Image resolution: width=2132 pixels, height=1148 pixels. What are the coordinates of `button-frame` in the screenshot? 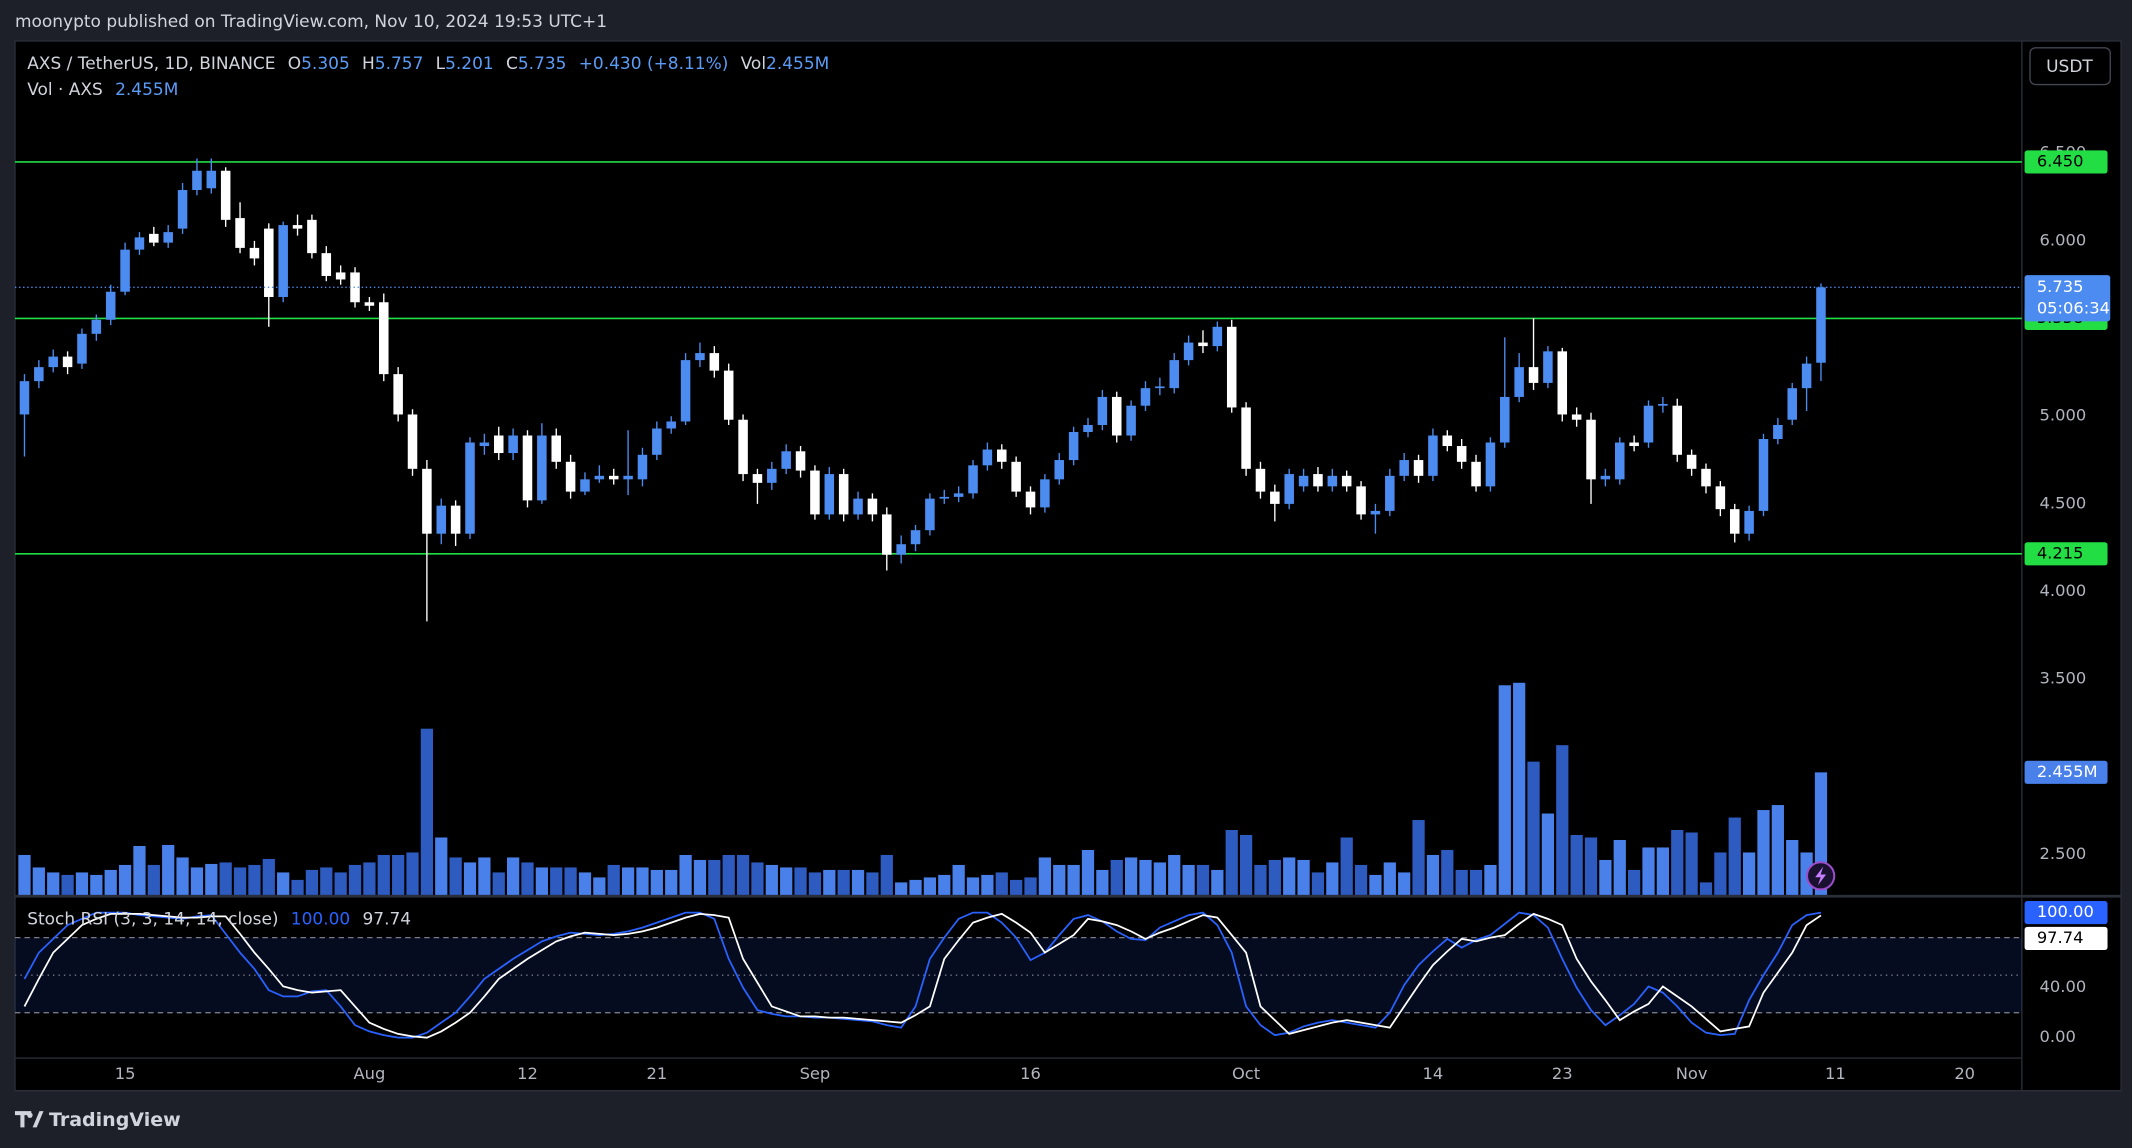 It's located at (2070, 66).